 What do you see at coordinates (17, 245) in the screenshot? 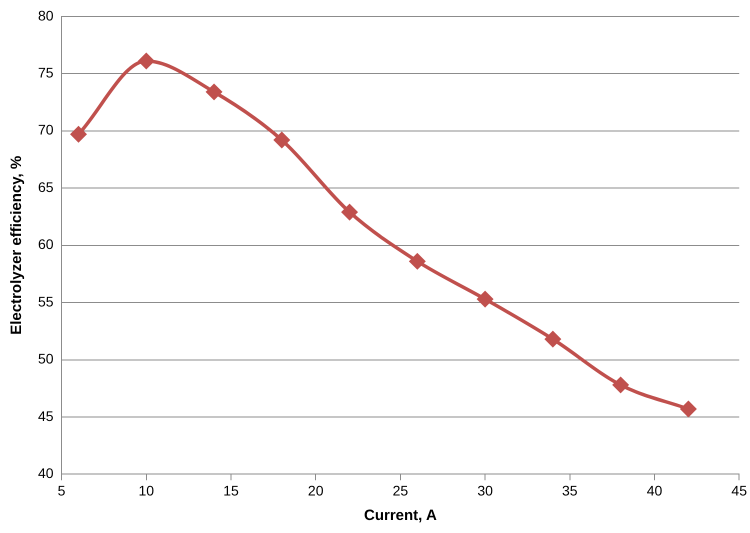
I see `y-axis-title: Electrolyzer efficiency, %` at bounding box center [17, 245].